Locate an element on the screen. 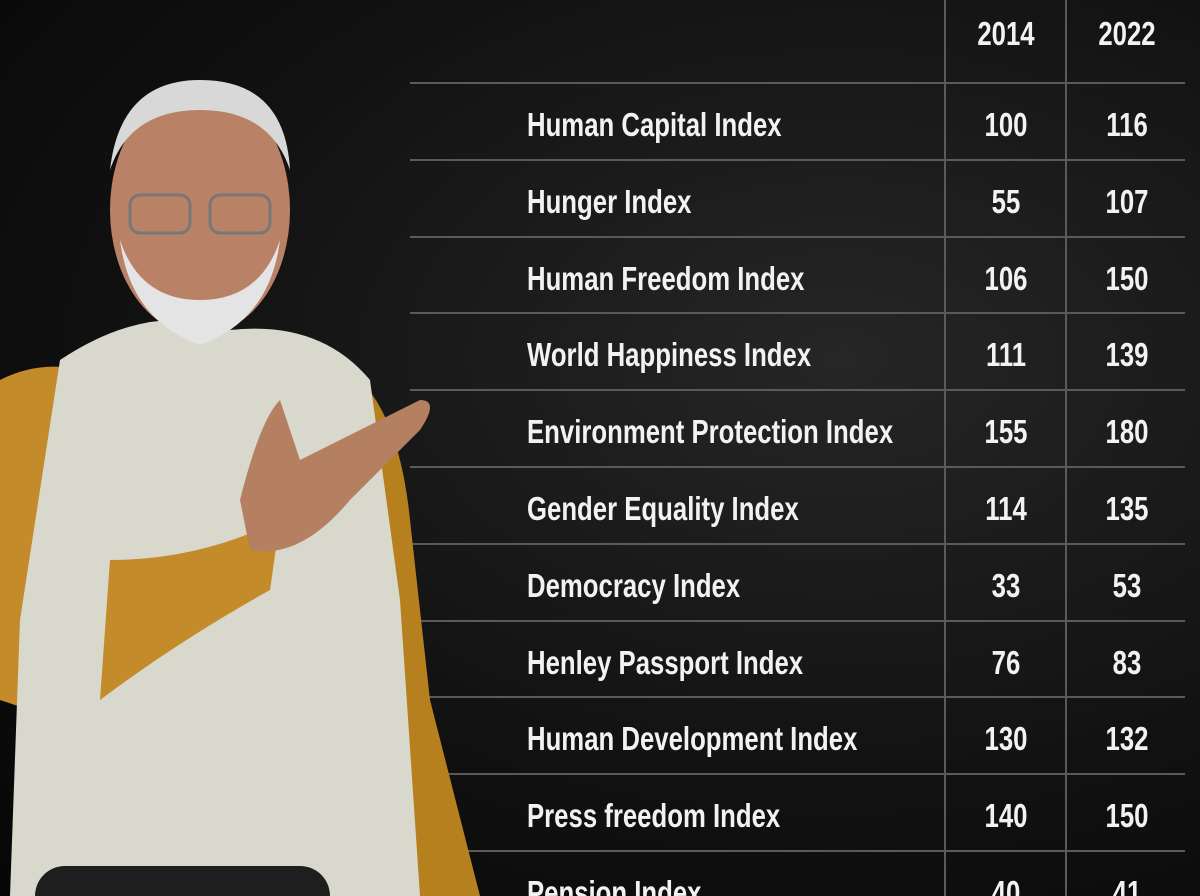 The image size is (1200, 896). index-name: Human Capital Index is located at coordinates (654, 124).